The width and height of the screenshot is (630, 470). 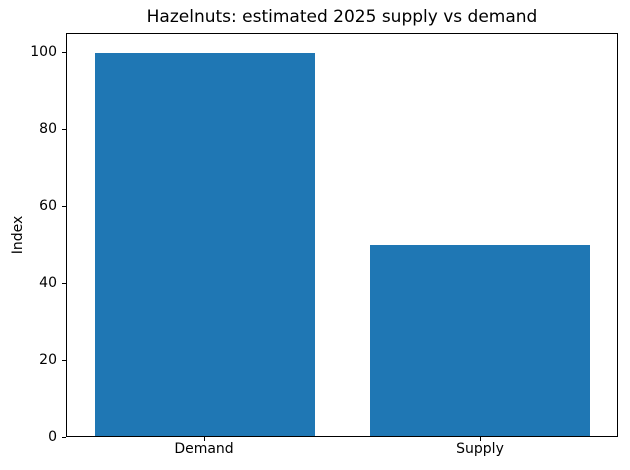 What do you see at coordinates (48, 360) in the screenshot?
I see `y-tick-label: 20` at bounding box center [48, 360].